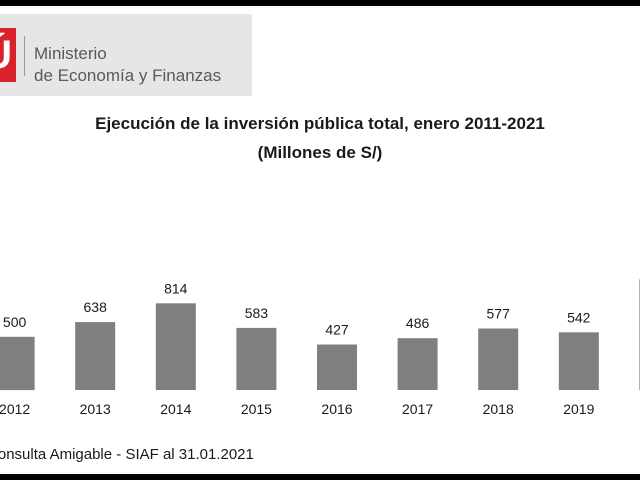  What do you see at coordinates (8, 55) in the screenshot?
I see `logo-emblem: Ú` at bounding box center [8, 55].